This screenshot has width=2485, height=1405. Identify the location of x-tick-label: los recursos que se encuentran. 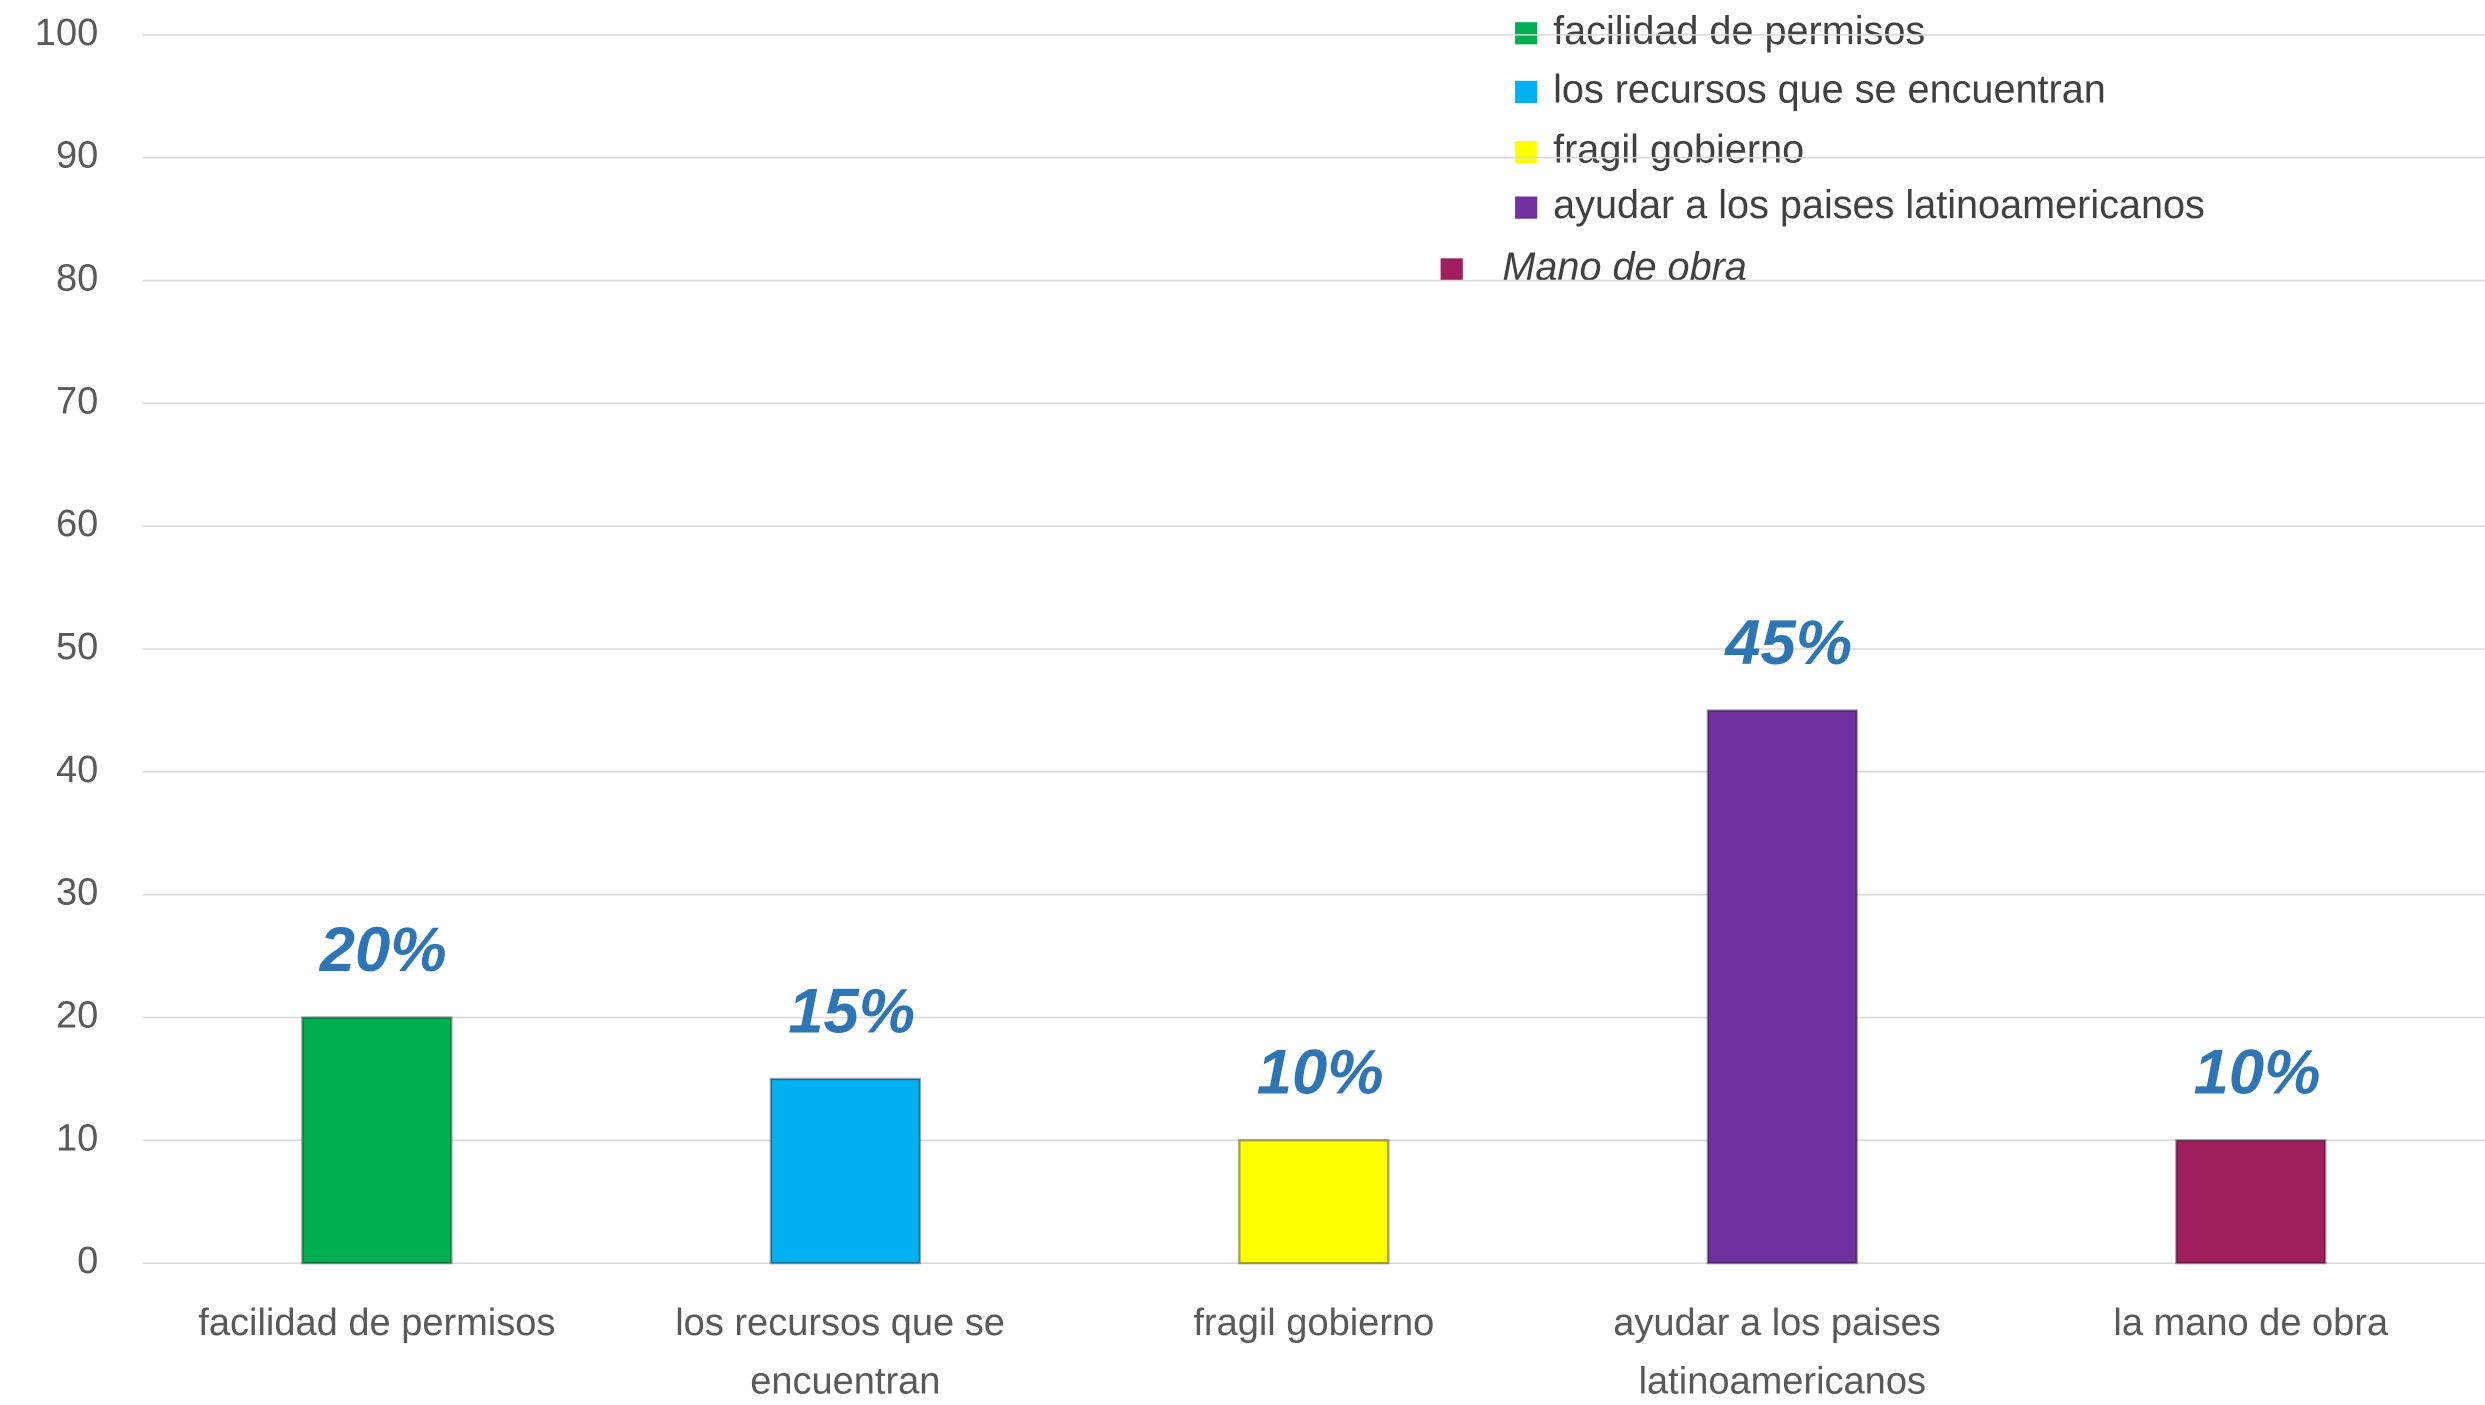
(845, 1352).